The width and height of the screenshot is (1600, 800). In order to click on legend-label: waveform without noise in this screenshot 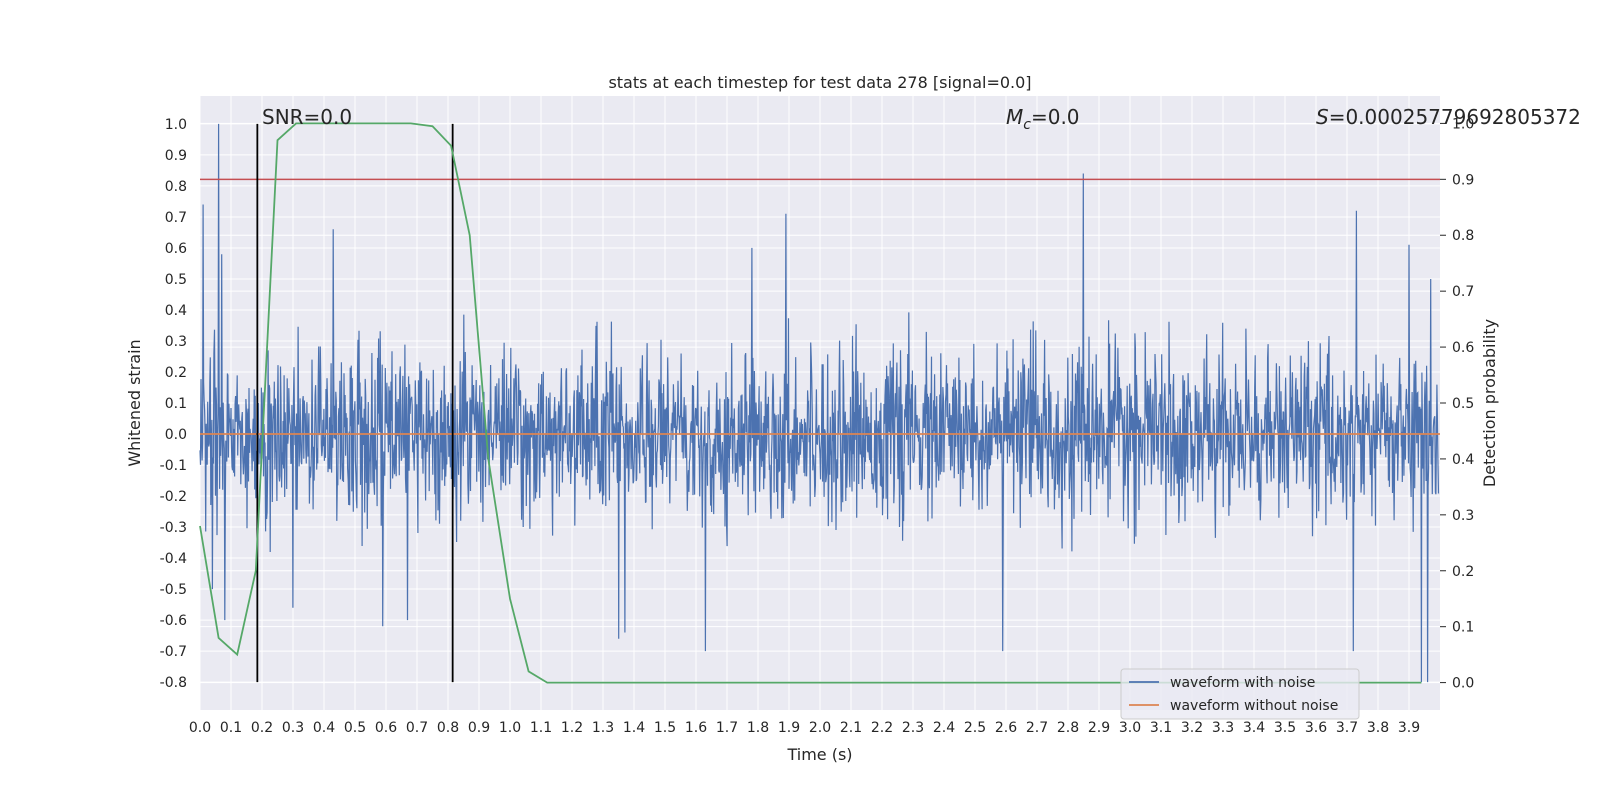, I will do `click(1254, 706)`.